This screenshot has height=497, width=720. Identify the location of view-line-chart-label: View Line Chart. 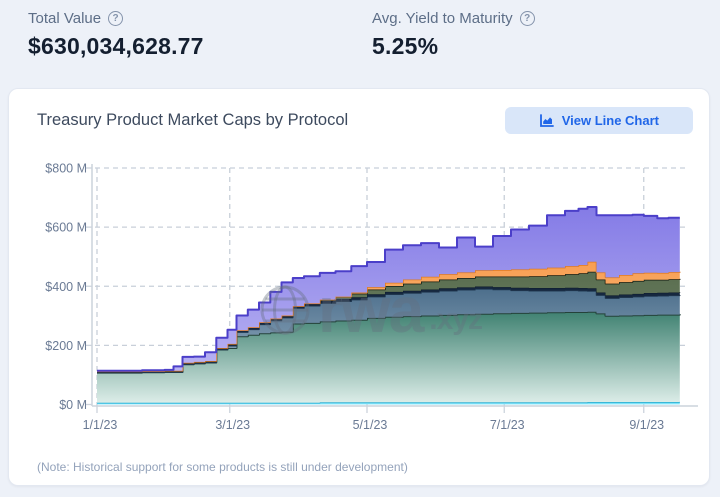
(610, 120).